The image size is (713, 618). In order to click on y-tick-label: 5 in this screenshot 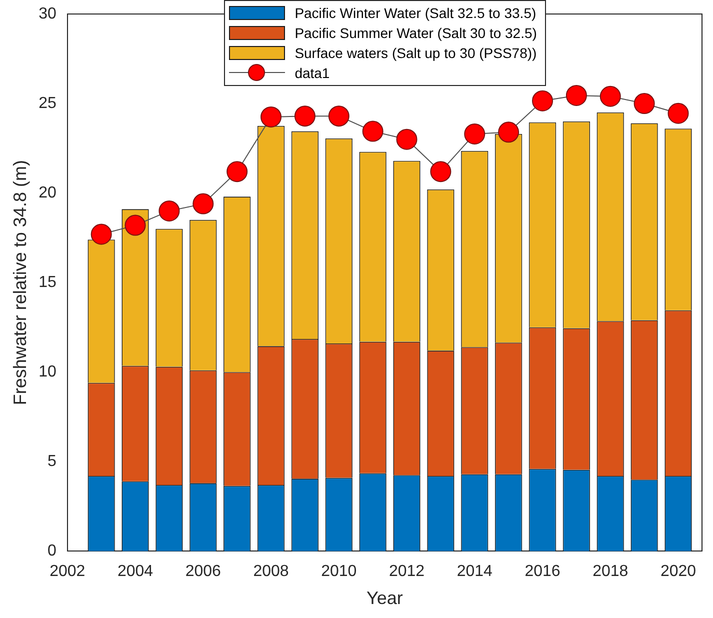, I will do `click(51, 461)`.